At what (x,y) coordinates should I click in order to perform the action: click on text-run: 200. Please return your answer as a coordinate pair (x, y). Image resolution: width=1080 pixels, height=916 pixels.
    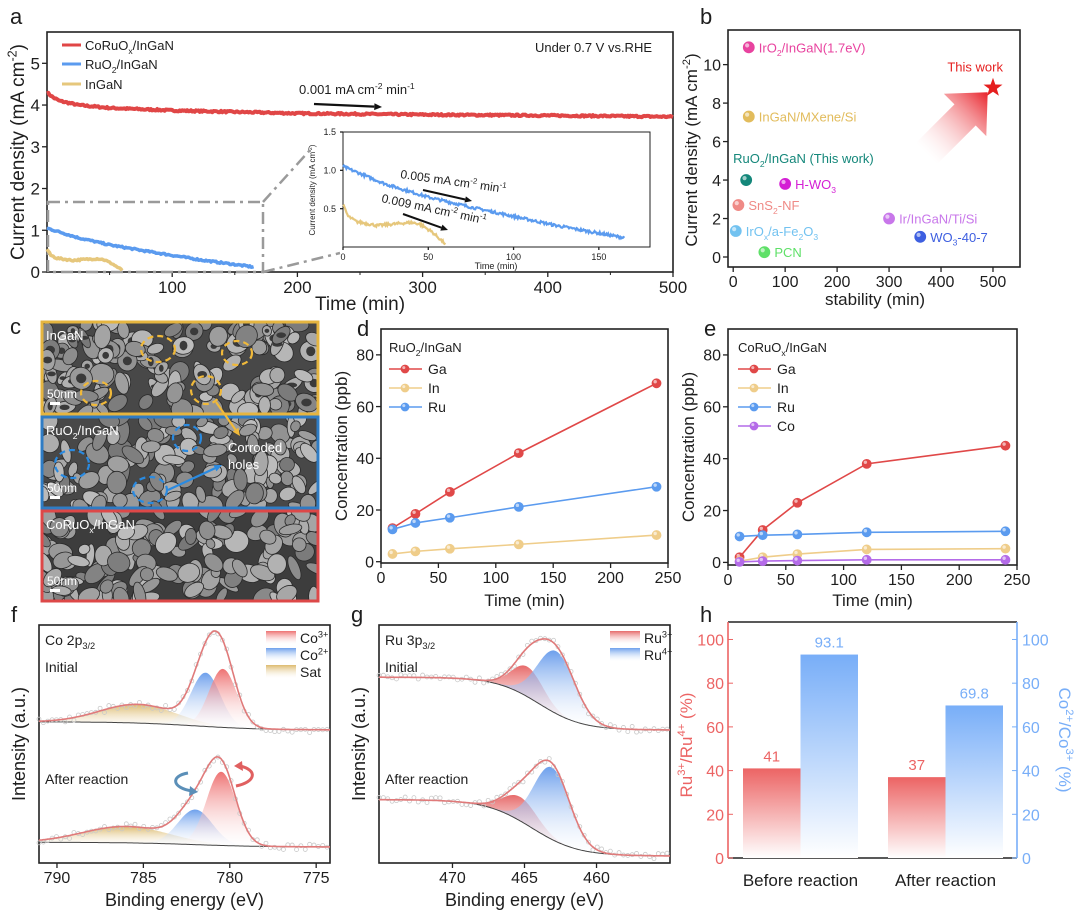
    Looking at the image, I should click on (610, 578).